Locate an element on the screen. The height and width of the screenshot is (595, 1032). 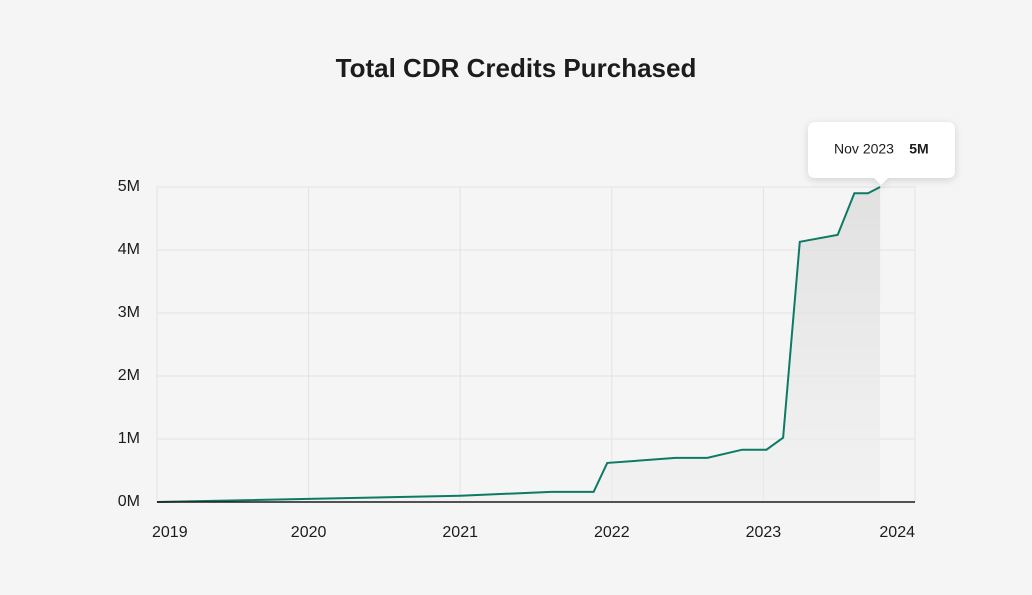
x-tick-label: 2024 is located at coordinates (897, 532).